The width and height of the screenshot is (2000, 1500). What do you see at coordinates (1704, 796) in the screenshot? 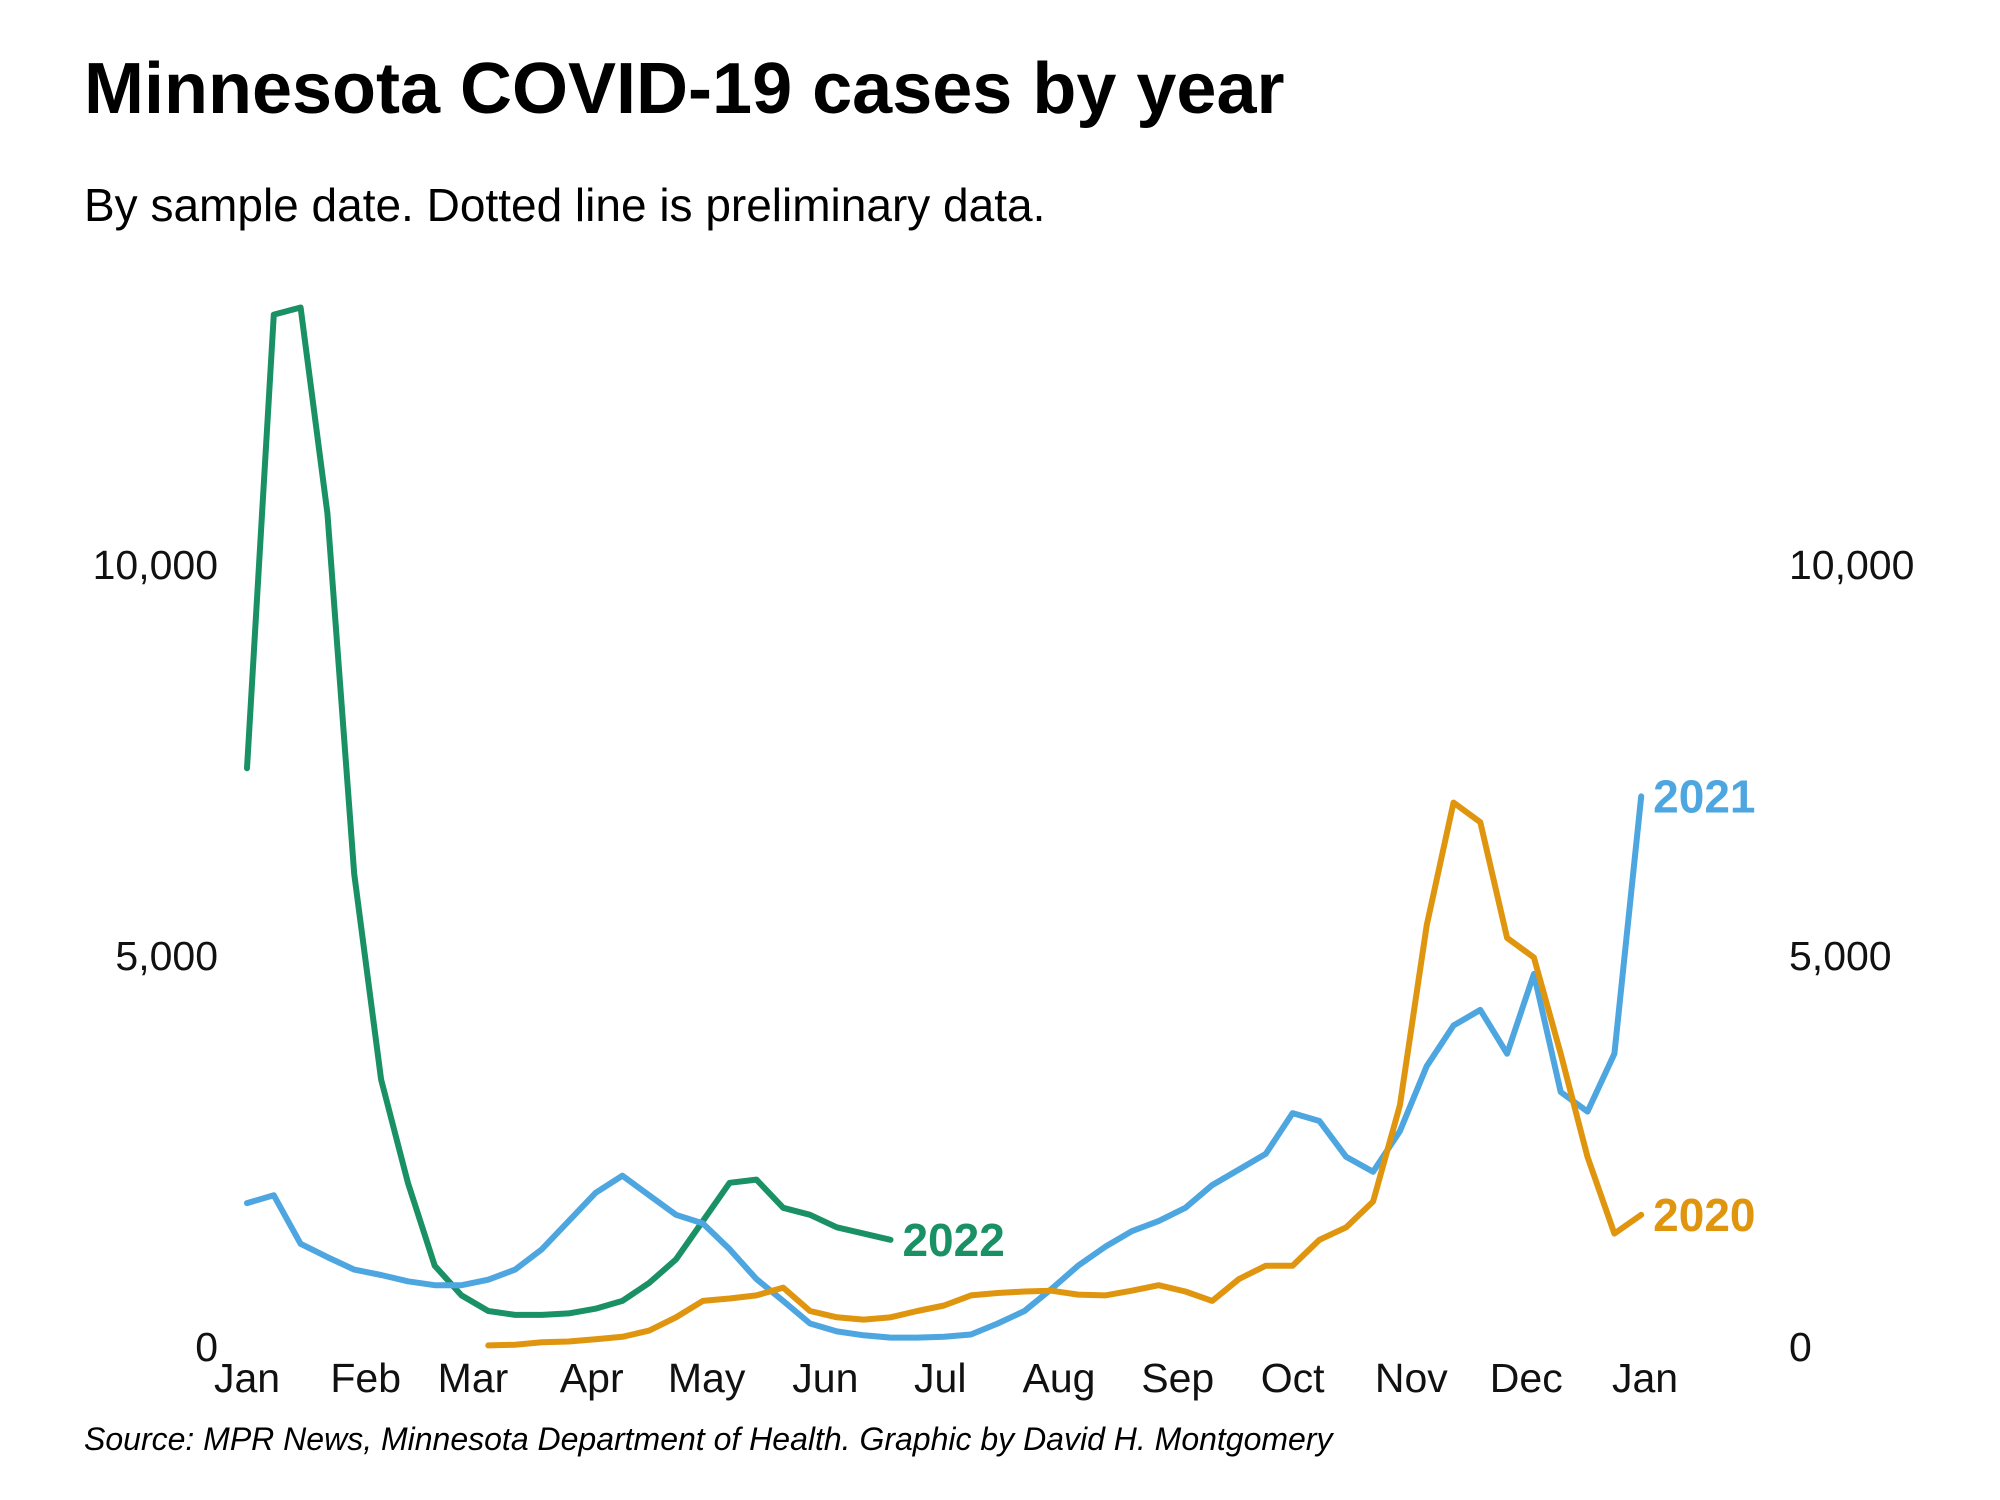
I see `series-label: 2021` at bounding box center [1704, 796].